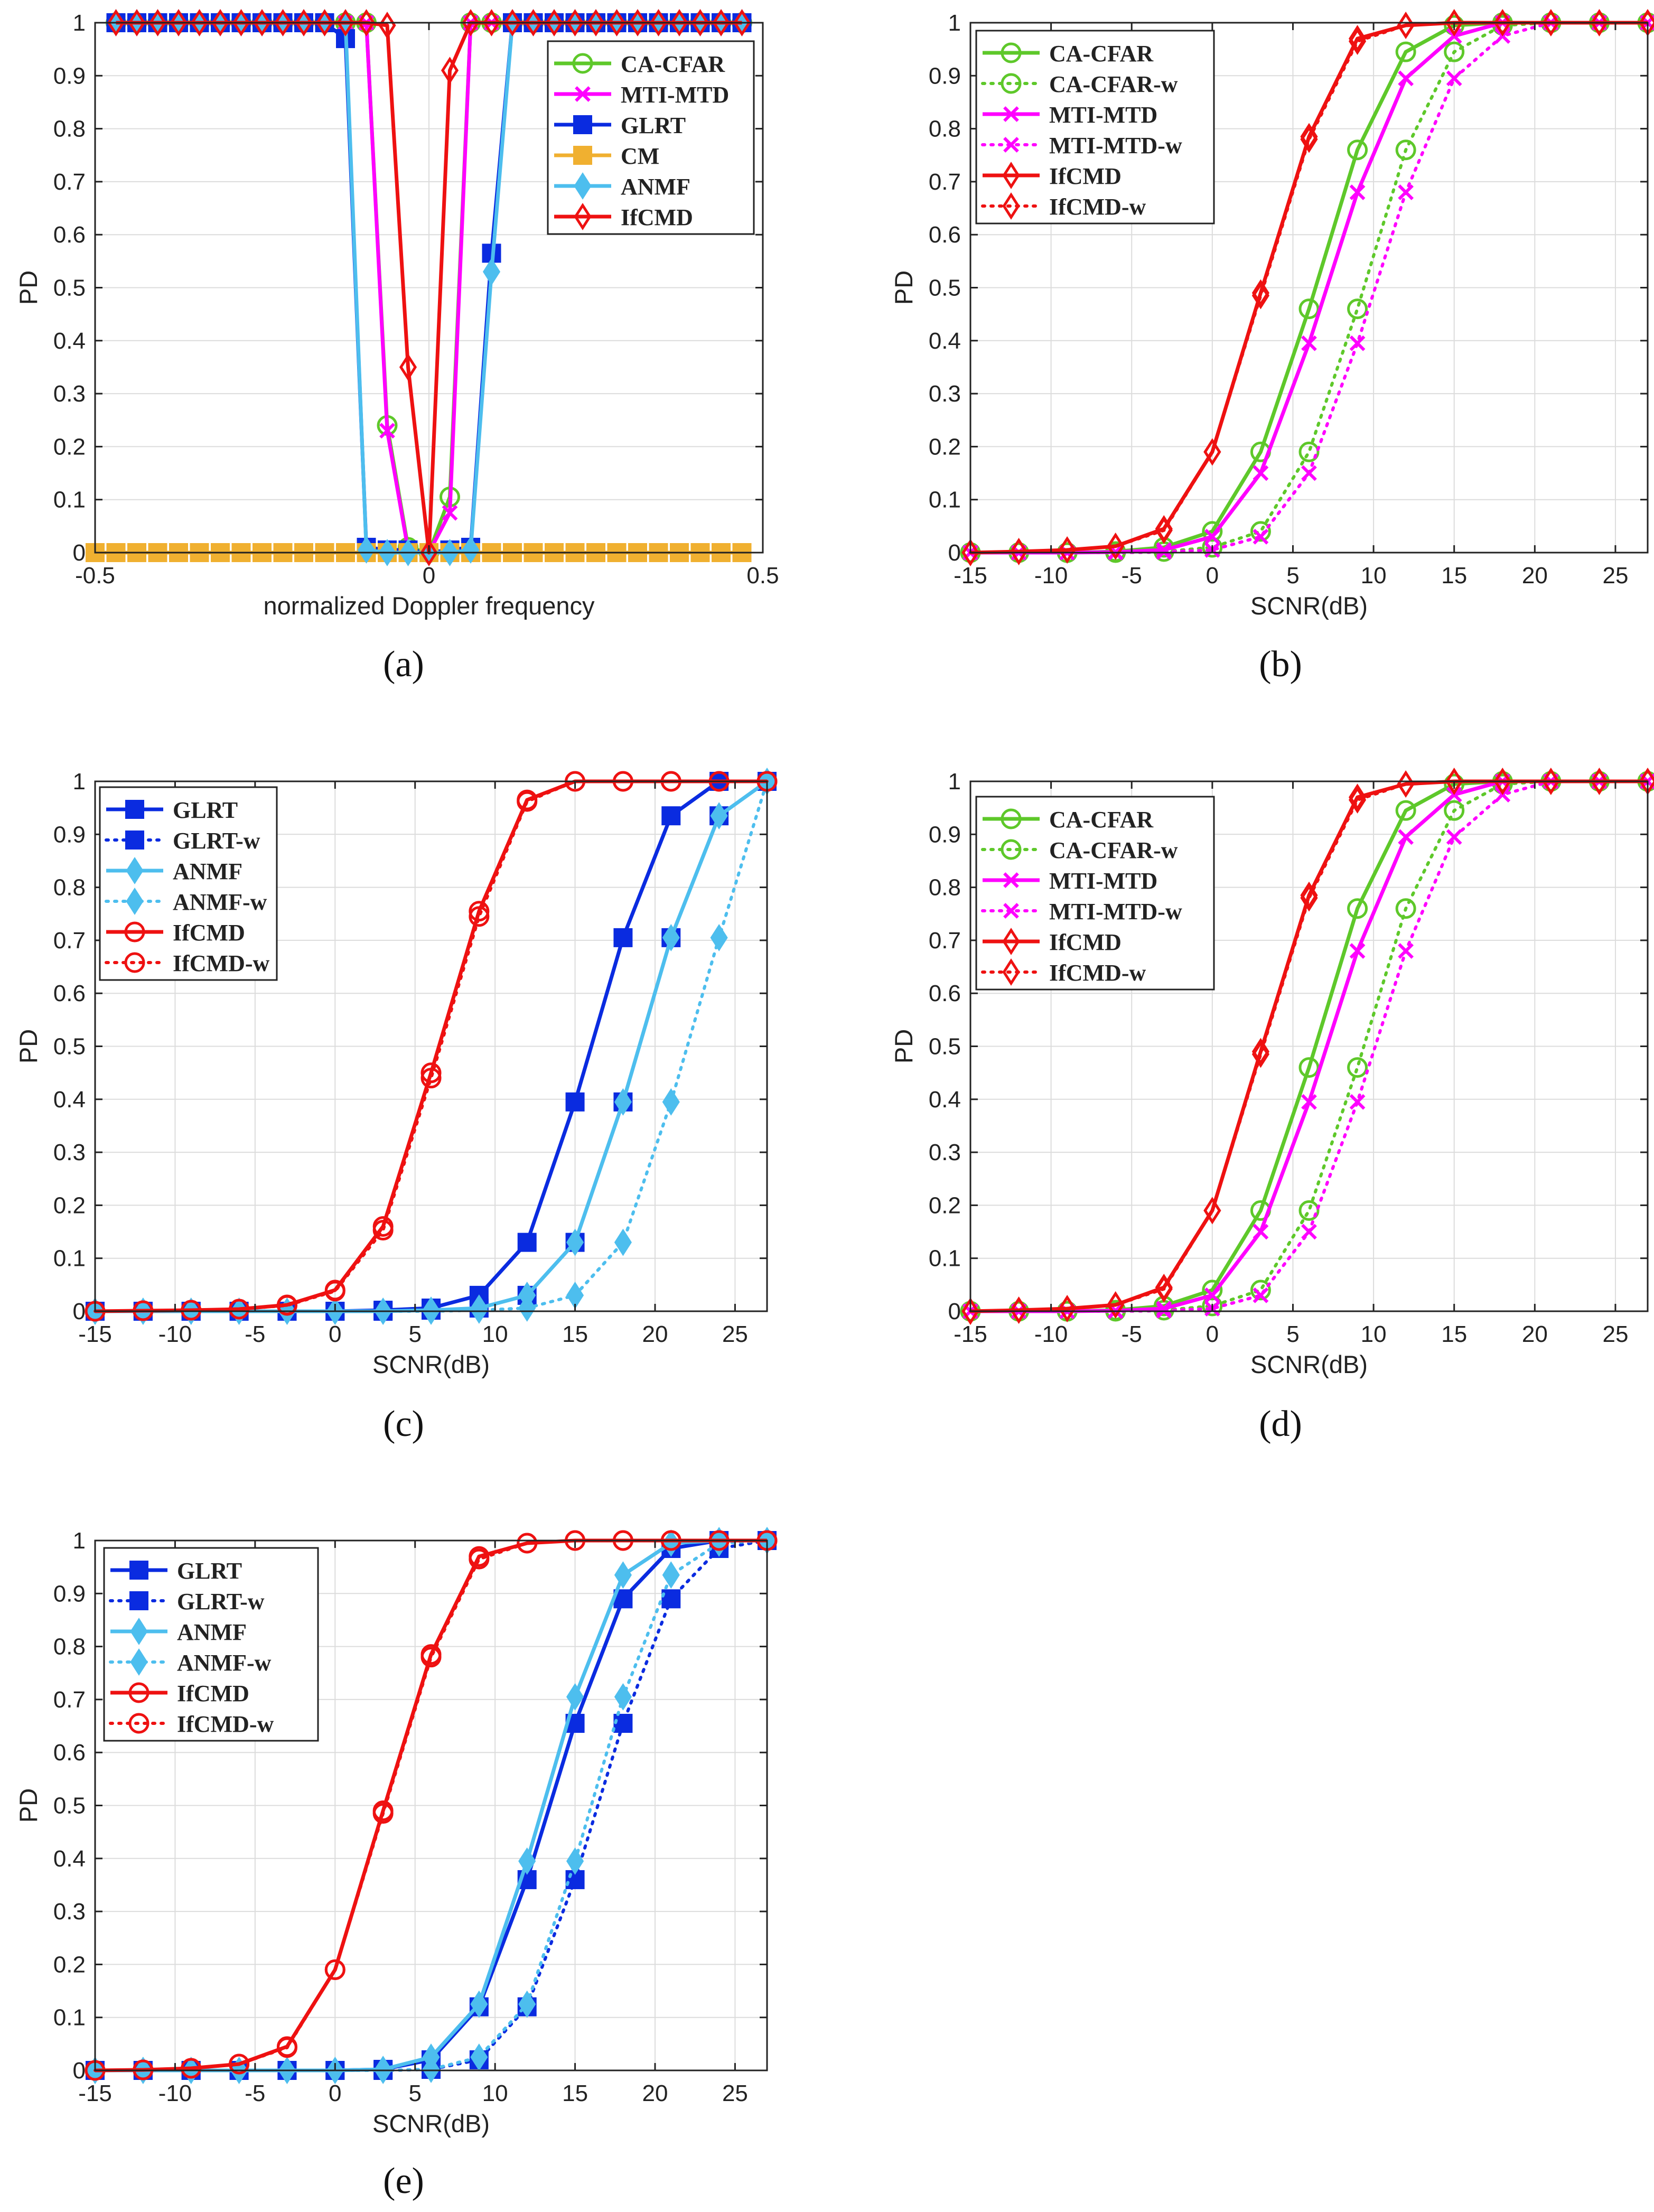 This screenshot has height=2212, width=1654. What do you see at coordinates (606, 156) in the screenshot?
I see `legend-item: CM` at bounding box center [606, 156].